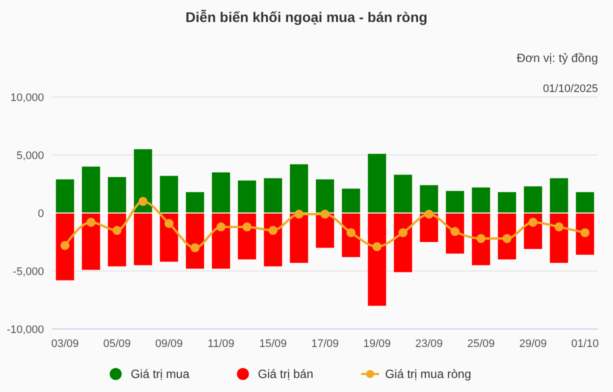 Image resolution: width=613 pixels, height=392 pixels. Describe the element at coordinates (585, 344) in the screenshot. I see `x-tick-label: 01/10` at that location.